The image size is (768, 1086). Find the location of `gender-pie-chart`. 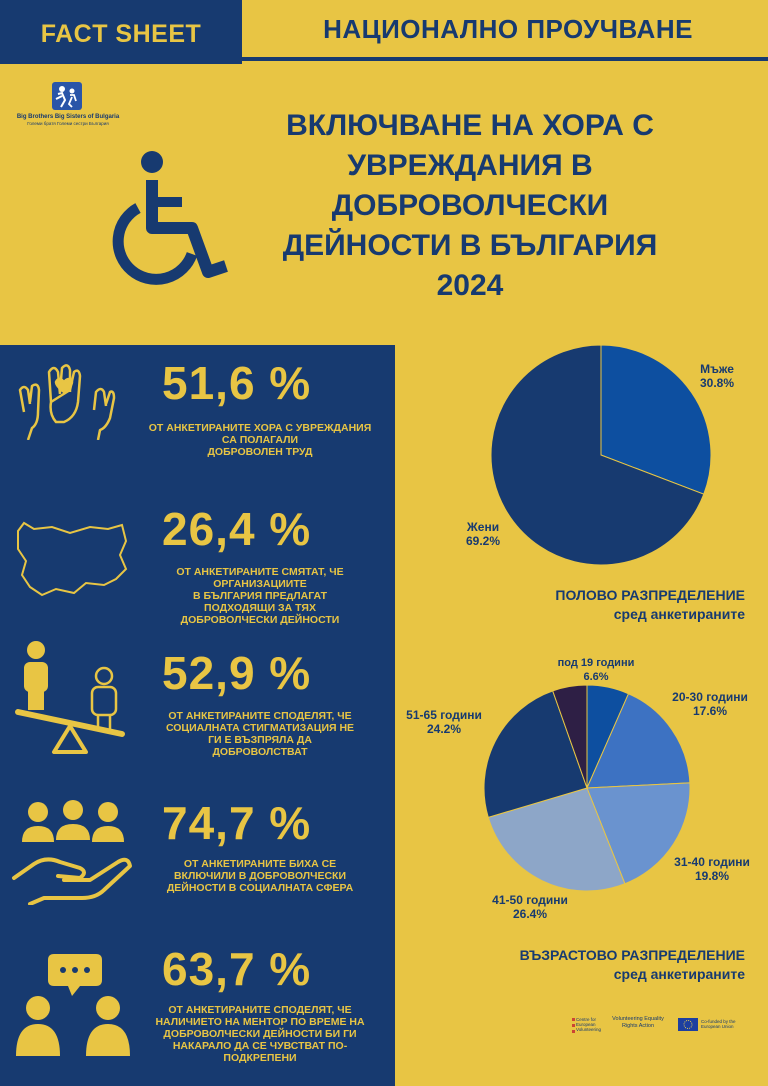

gender-pie-chart is located at coordinates (601, 455).